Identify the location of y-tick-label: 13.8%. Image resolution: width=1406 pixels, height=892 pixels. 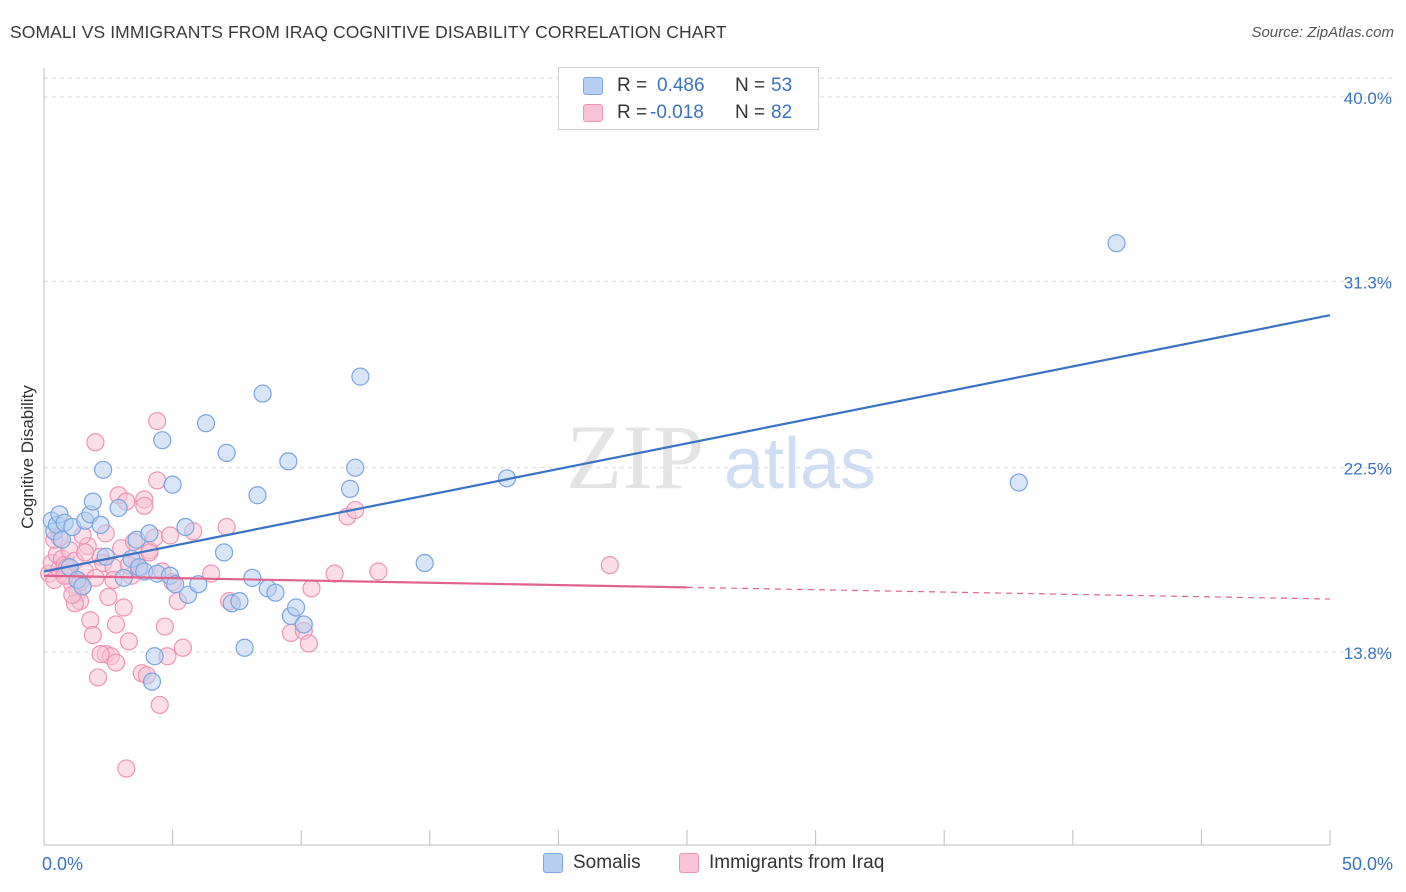
(1368, 653).